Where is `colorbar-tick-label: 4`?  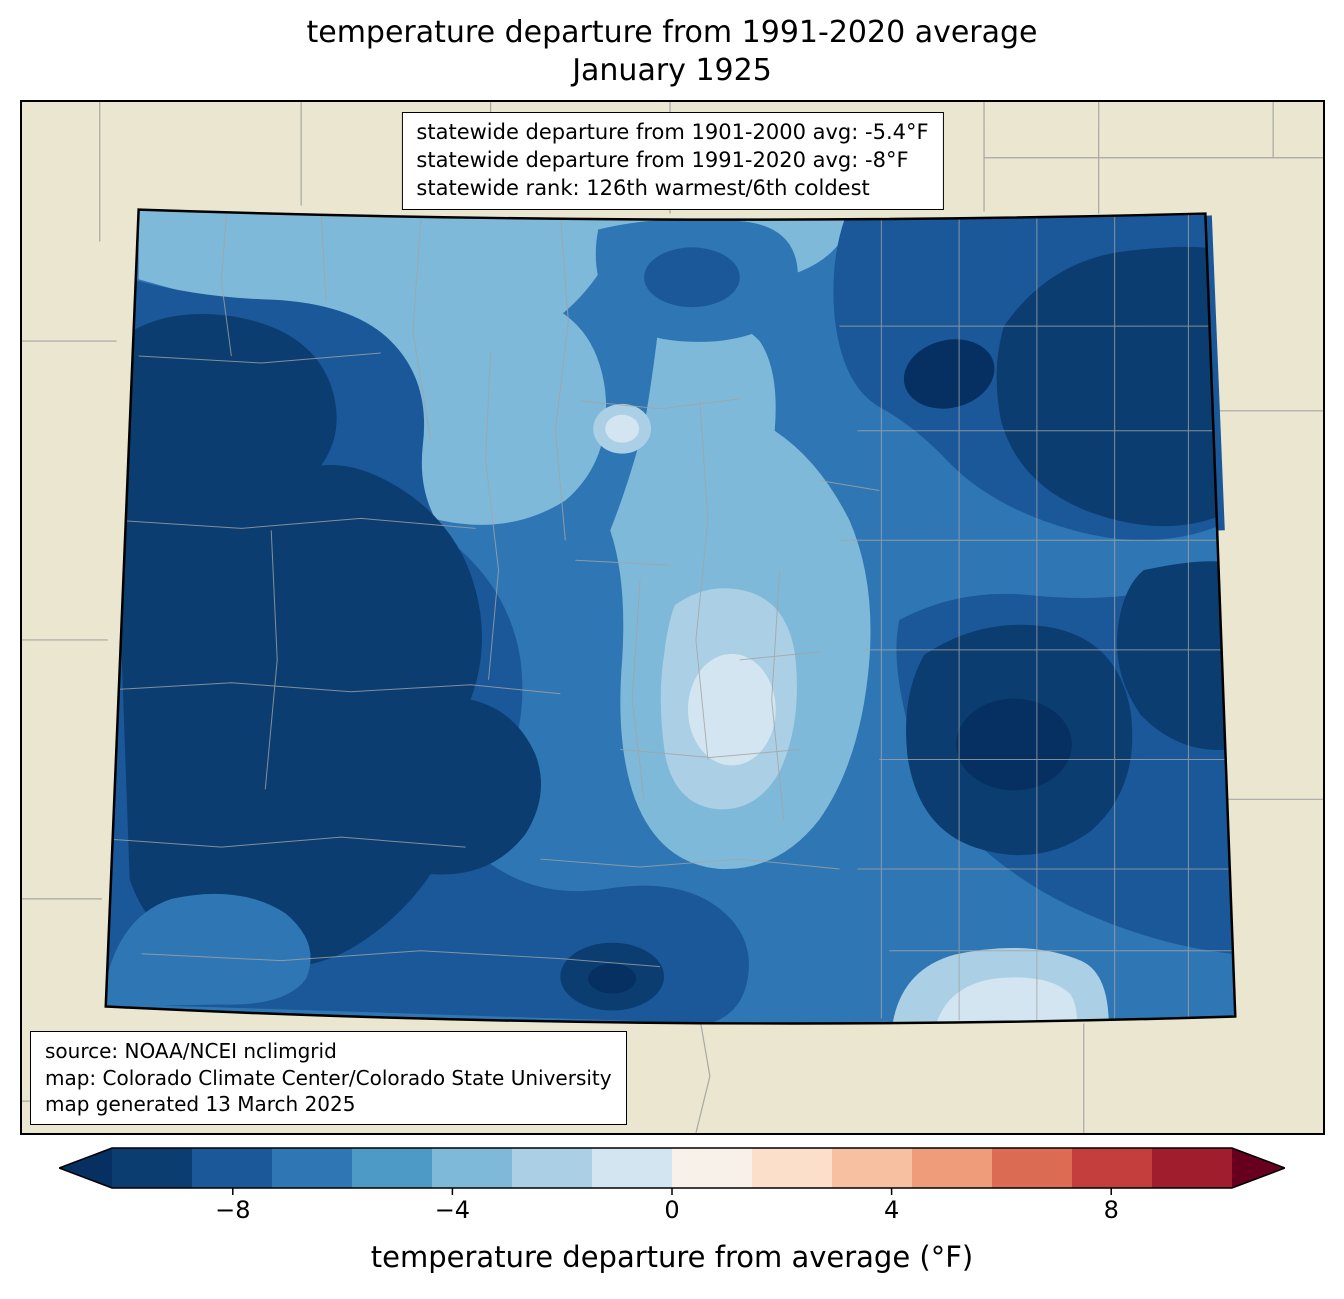 colorbar-tick-label: 4 is located at coordinates (891, 1210).